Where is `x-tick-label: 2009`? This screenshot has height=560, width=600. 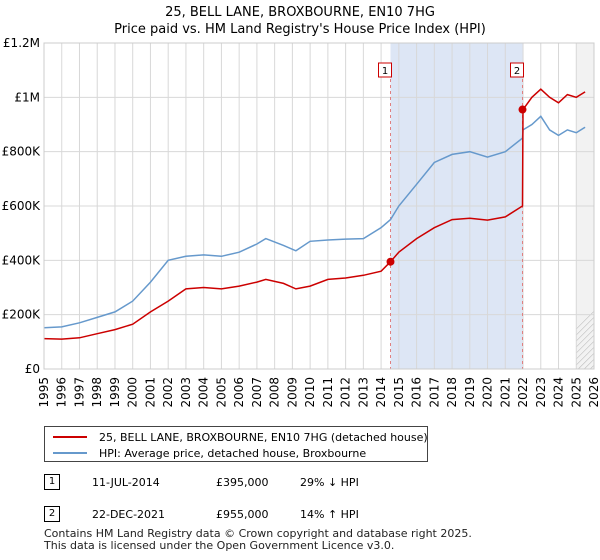 x-tick-label: 2009 is located at coordinates (292, 392).